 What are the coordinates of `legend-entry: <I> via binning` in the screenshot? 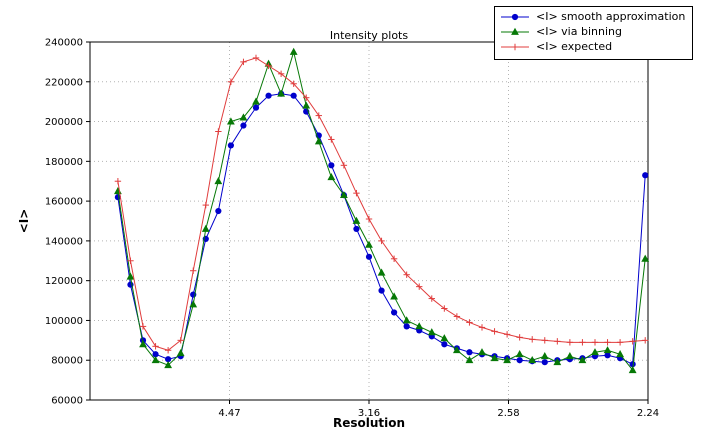 It's located at (592, 32).